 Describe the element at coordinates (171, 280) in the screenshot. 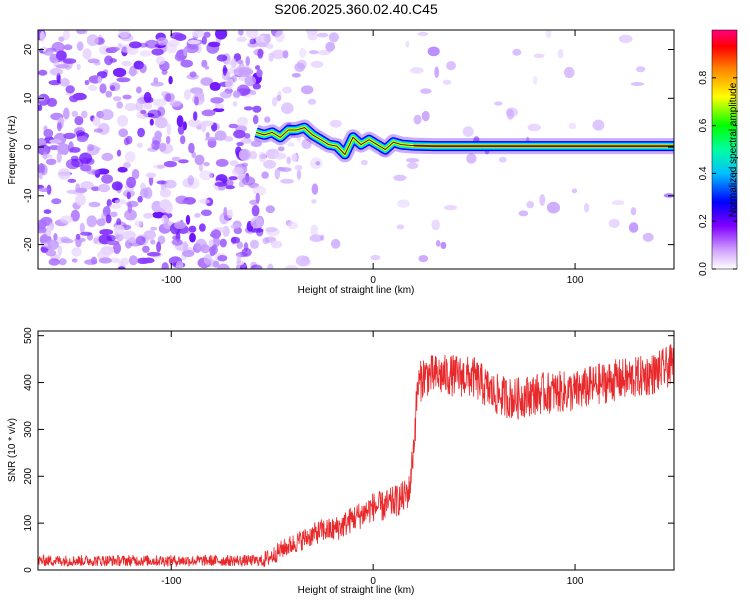

I see `spectrogram-x-tick-label: -100` at that location.